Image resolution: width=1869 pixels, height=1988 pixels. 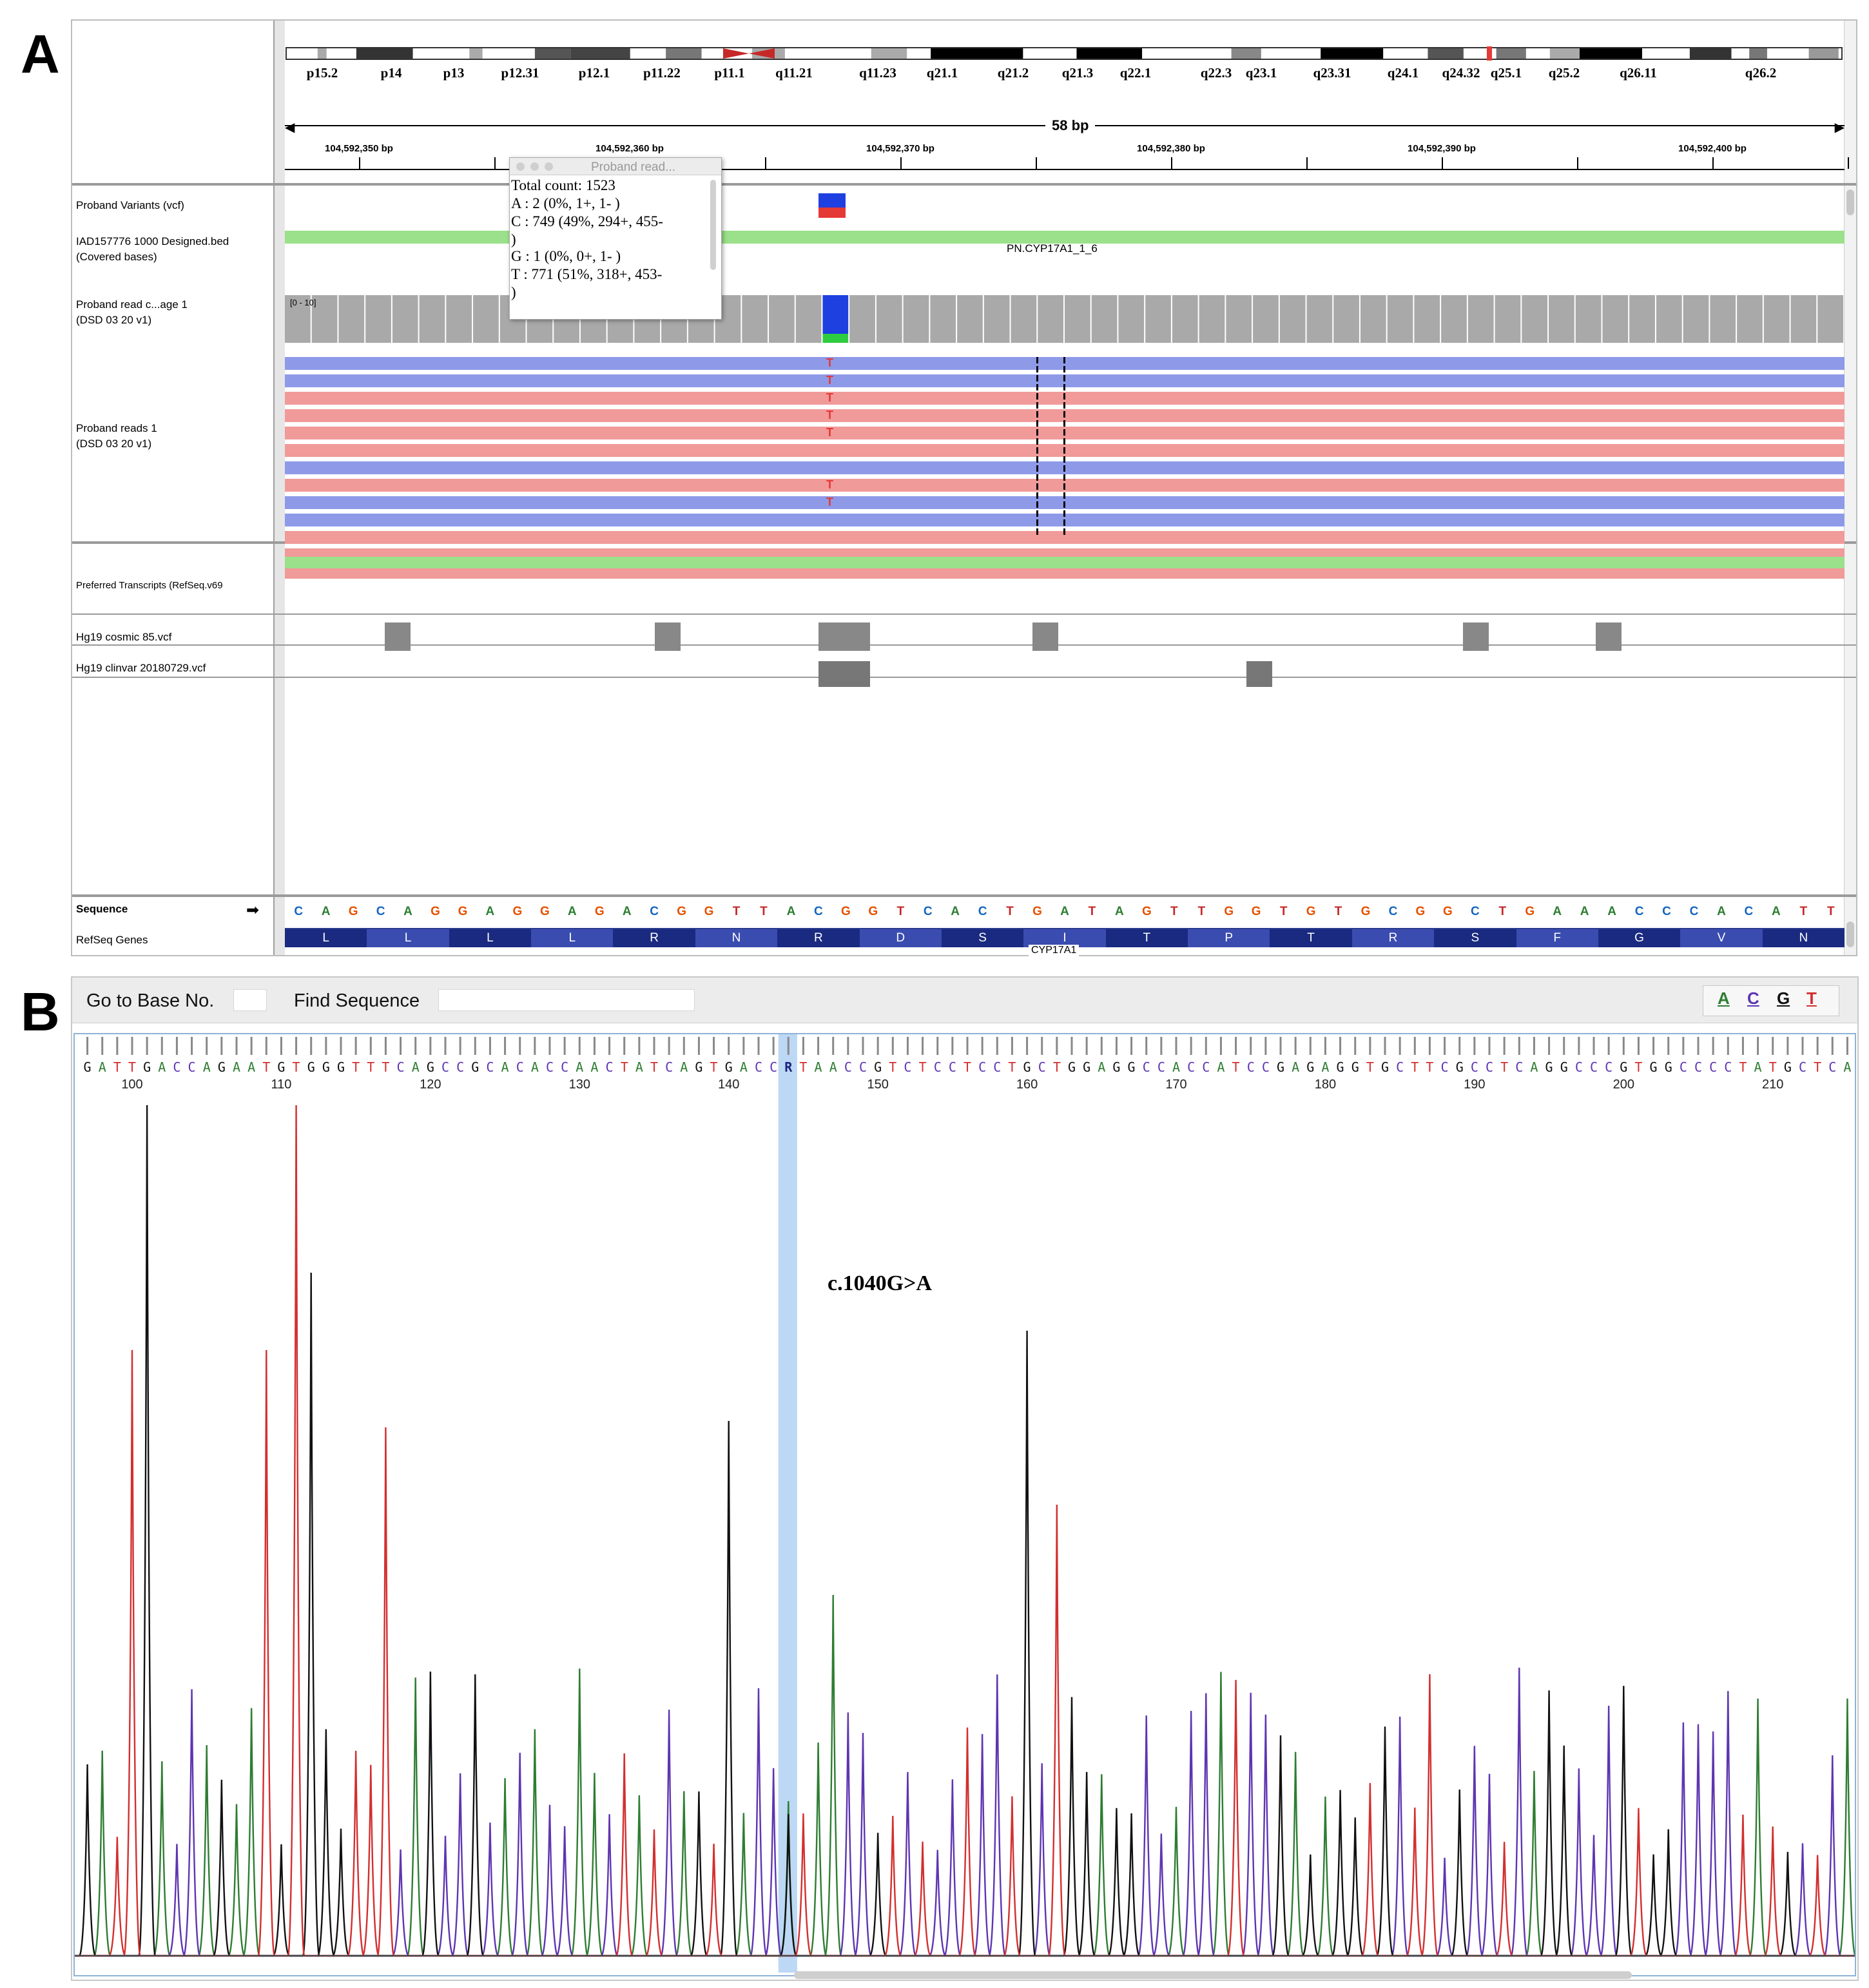 What do you see at coordinates (221, 1046) in the screenshot?
I see `base-tick` at bounding box center [221, 1046].